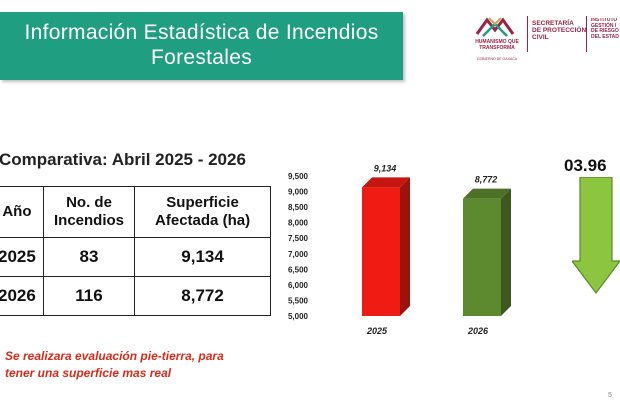 The height and width of the screenshot is (420, 620). What do you see at coordinates (604, 25) in the screenshot?
I see `instituto-line-2: GESTIÓN I` at bounding box center [604, 25].